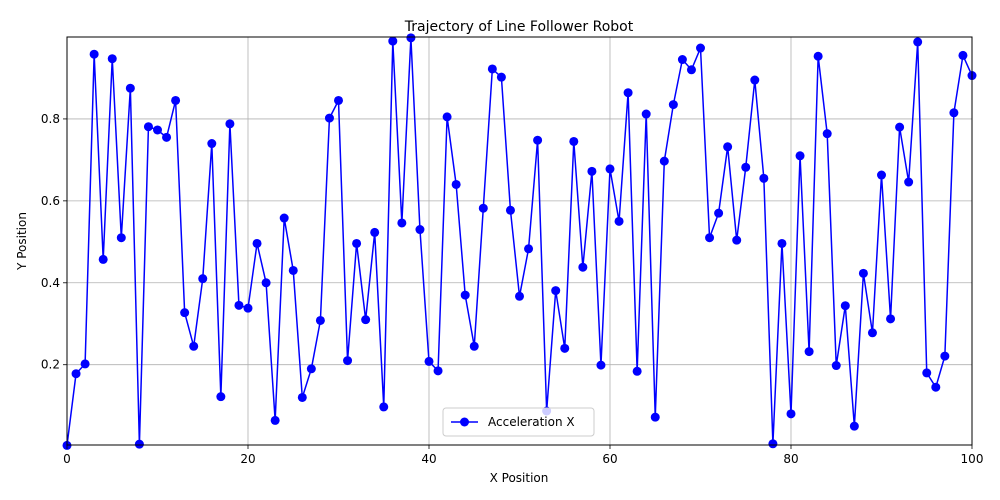  Describe the element at coordinates (50, 283) in the screenshot. I see `y-tick-label: 0.4` at that location.